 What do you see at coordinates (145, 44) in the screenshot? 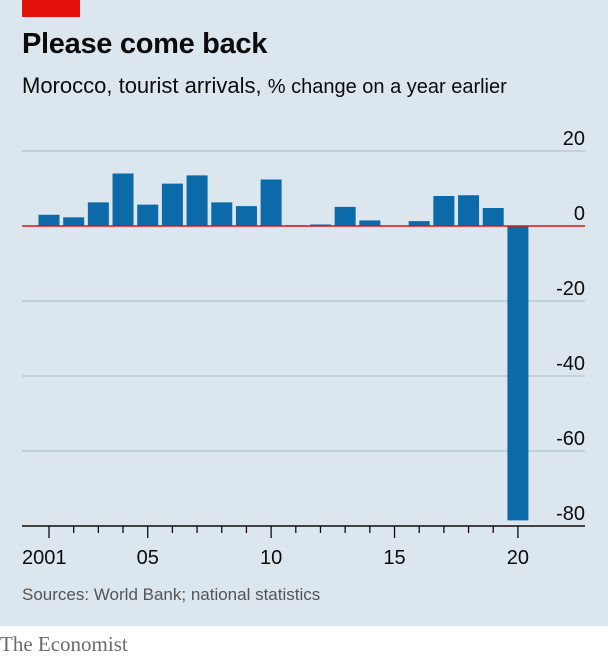
I see `chart-title: Please come back` at bounding box center [145, 44].